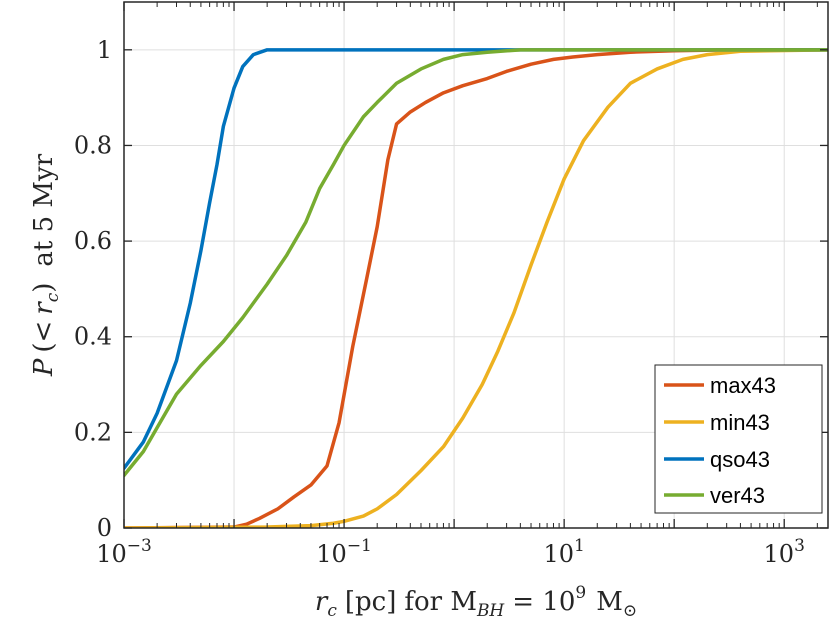 This screenshot has height=623, width=830. What do you see at coordinates (579, 546) in the screenshot?
I see `x-tick-label-exponent: 1` at bounding box center [579, 546].